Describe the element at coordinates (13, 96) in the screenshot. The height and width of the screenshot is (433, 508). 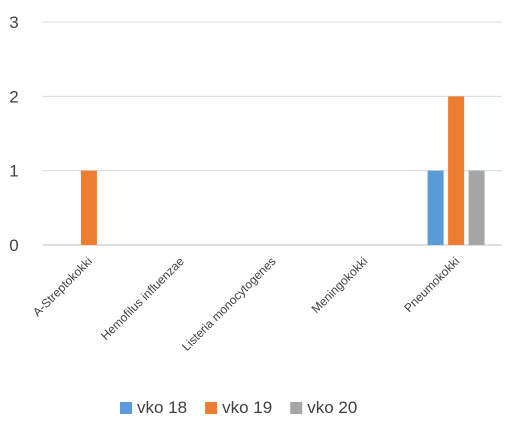
I see `y-tick-label: 2` at that location.